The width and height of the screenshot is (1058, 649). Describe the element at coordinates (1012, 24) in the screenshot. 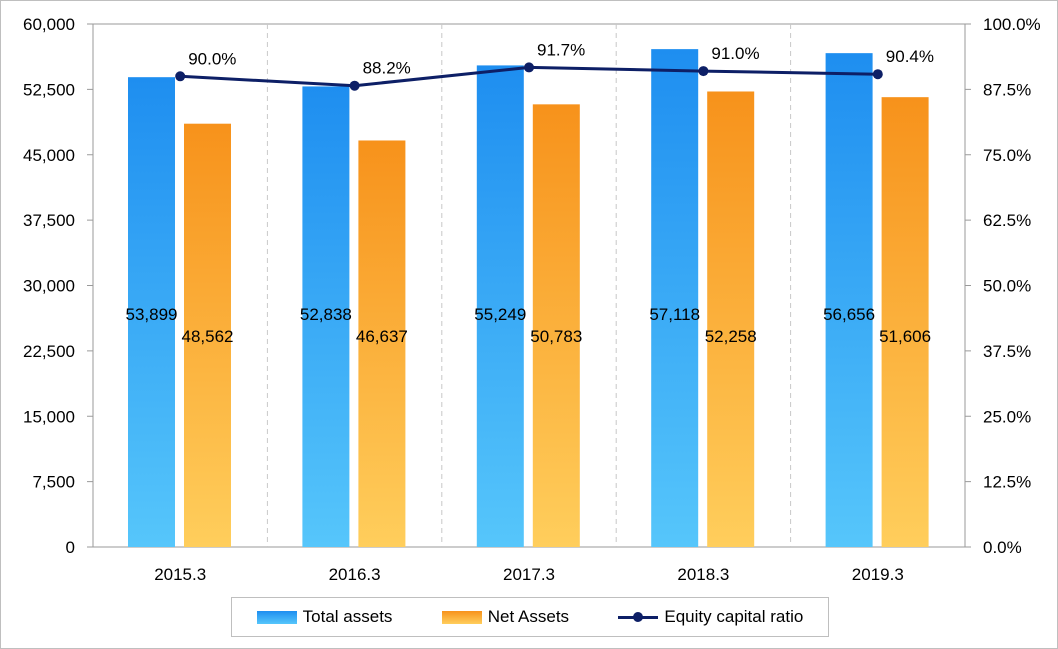

I see `y-right-tick-label: 100.0%` at that location.